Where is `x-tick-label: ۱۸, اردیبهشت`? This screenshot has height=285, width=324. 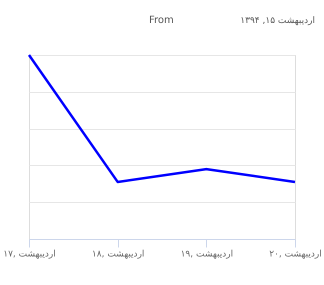
x-tick-label: ۱۸, اردیبهشت is located at coordinates (118, 255).